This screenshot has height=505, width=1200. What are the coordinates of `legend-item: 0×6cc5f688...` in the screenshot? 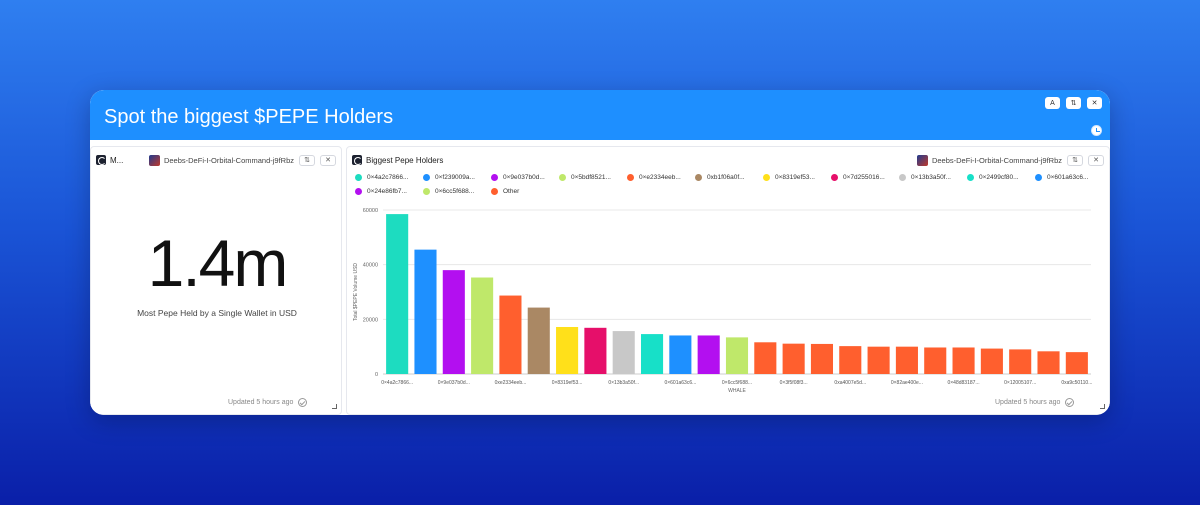 It's located at (457, 191).